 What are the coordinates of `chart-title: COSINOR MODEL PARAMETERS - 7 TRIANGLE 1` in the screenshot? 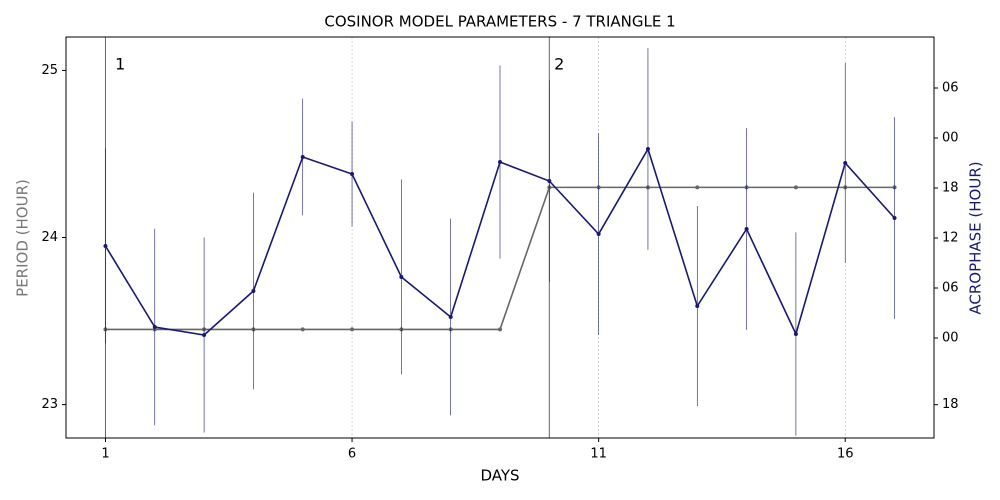 It's located at (499, 22).